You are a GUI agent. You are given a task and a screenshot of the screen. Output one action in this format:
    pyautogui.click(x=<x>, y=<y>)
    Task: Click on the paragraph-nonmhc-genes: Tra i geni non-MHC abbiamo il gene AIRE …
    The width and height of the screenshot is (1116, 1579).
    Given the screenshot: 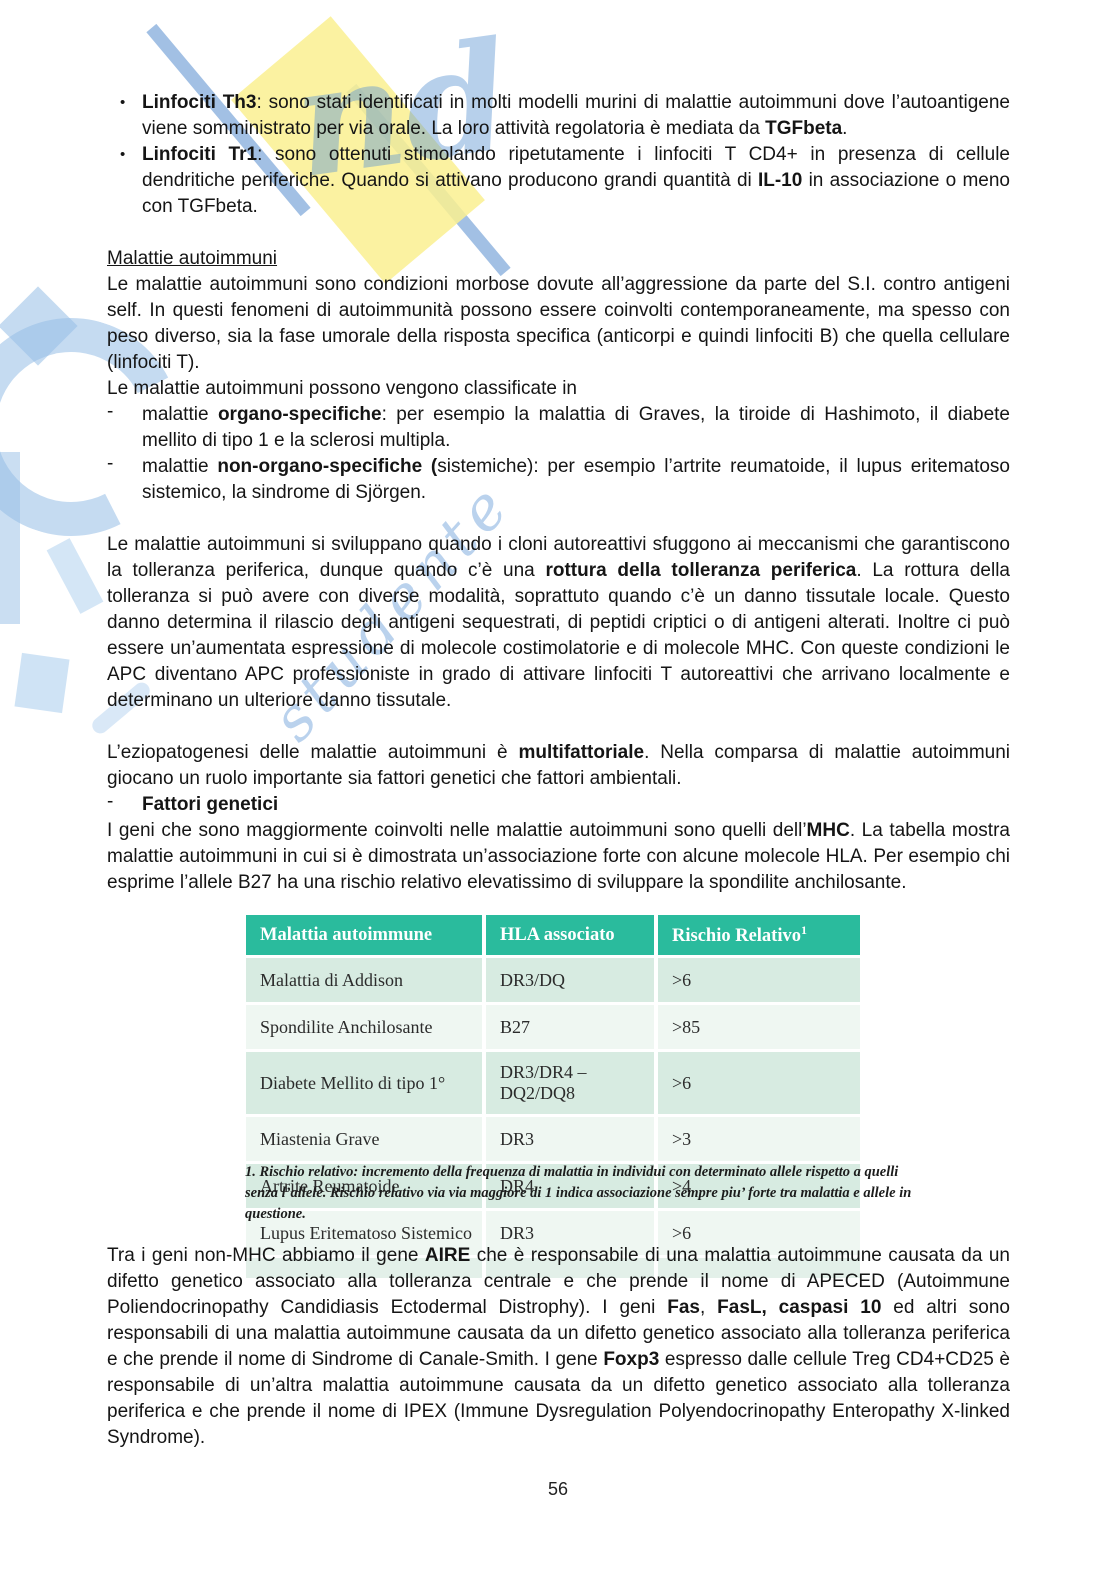 What is the action you would take?
    pyautogui.click(x=558, y=1346)
    